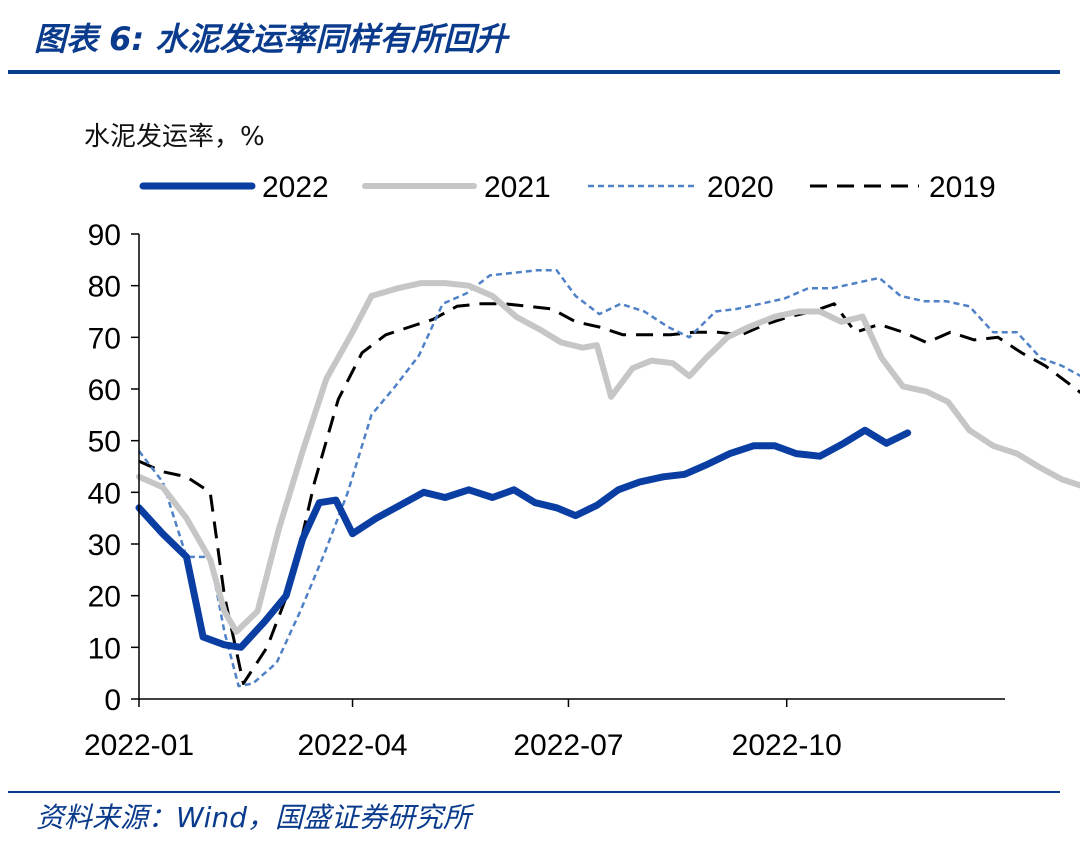 The width and height of the screenshot is (1080, 853). What do you see at coordinates (174, 137) in the screenshot?
I see `y-axis-unit-label: 水泥发运率，%` at bounding box center [174, 137].